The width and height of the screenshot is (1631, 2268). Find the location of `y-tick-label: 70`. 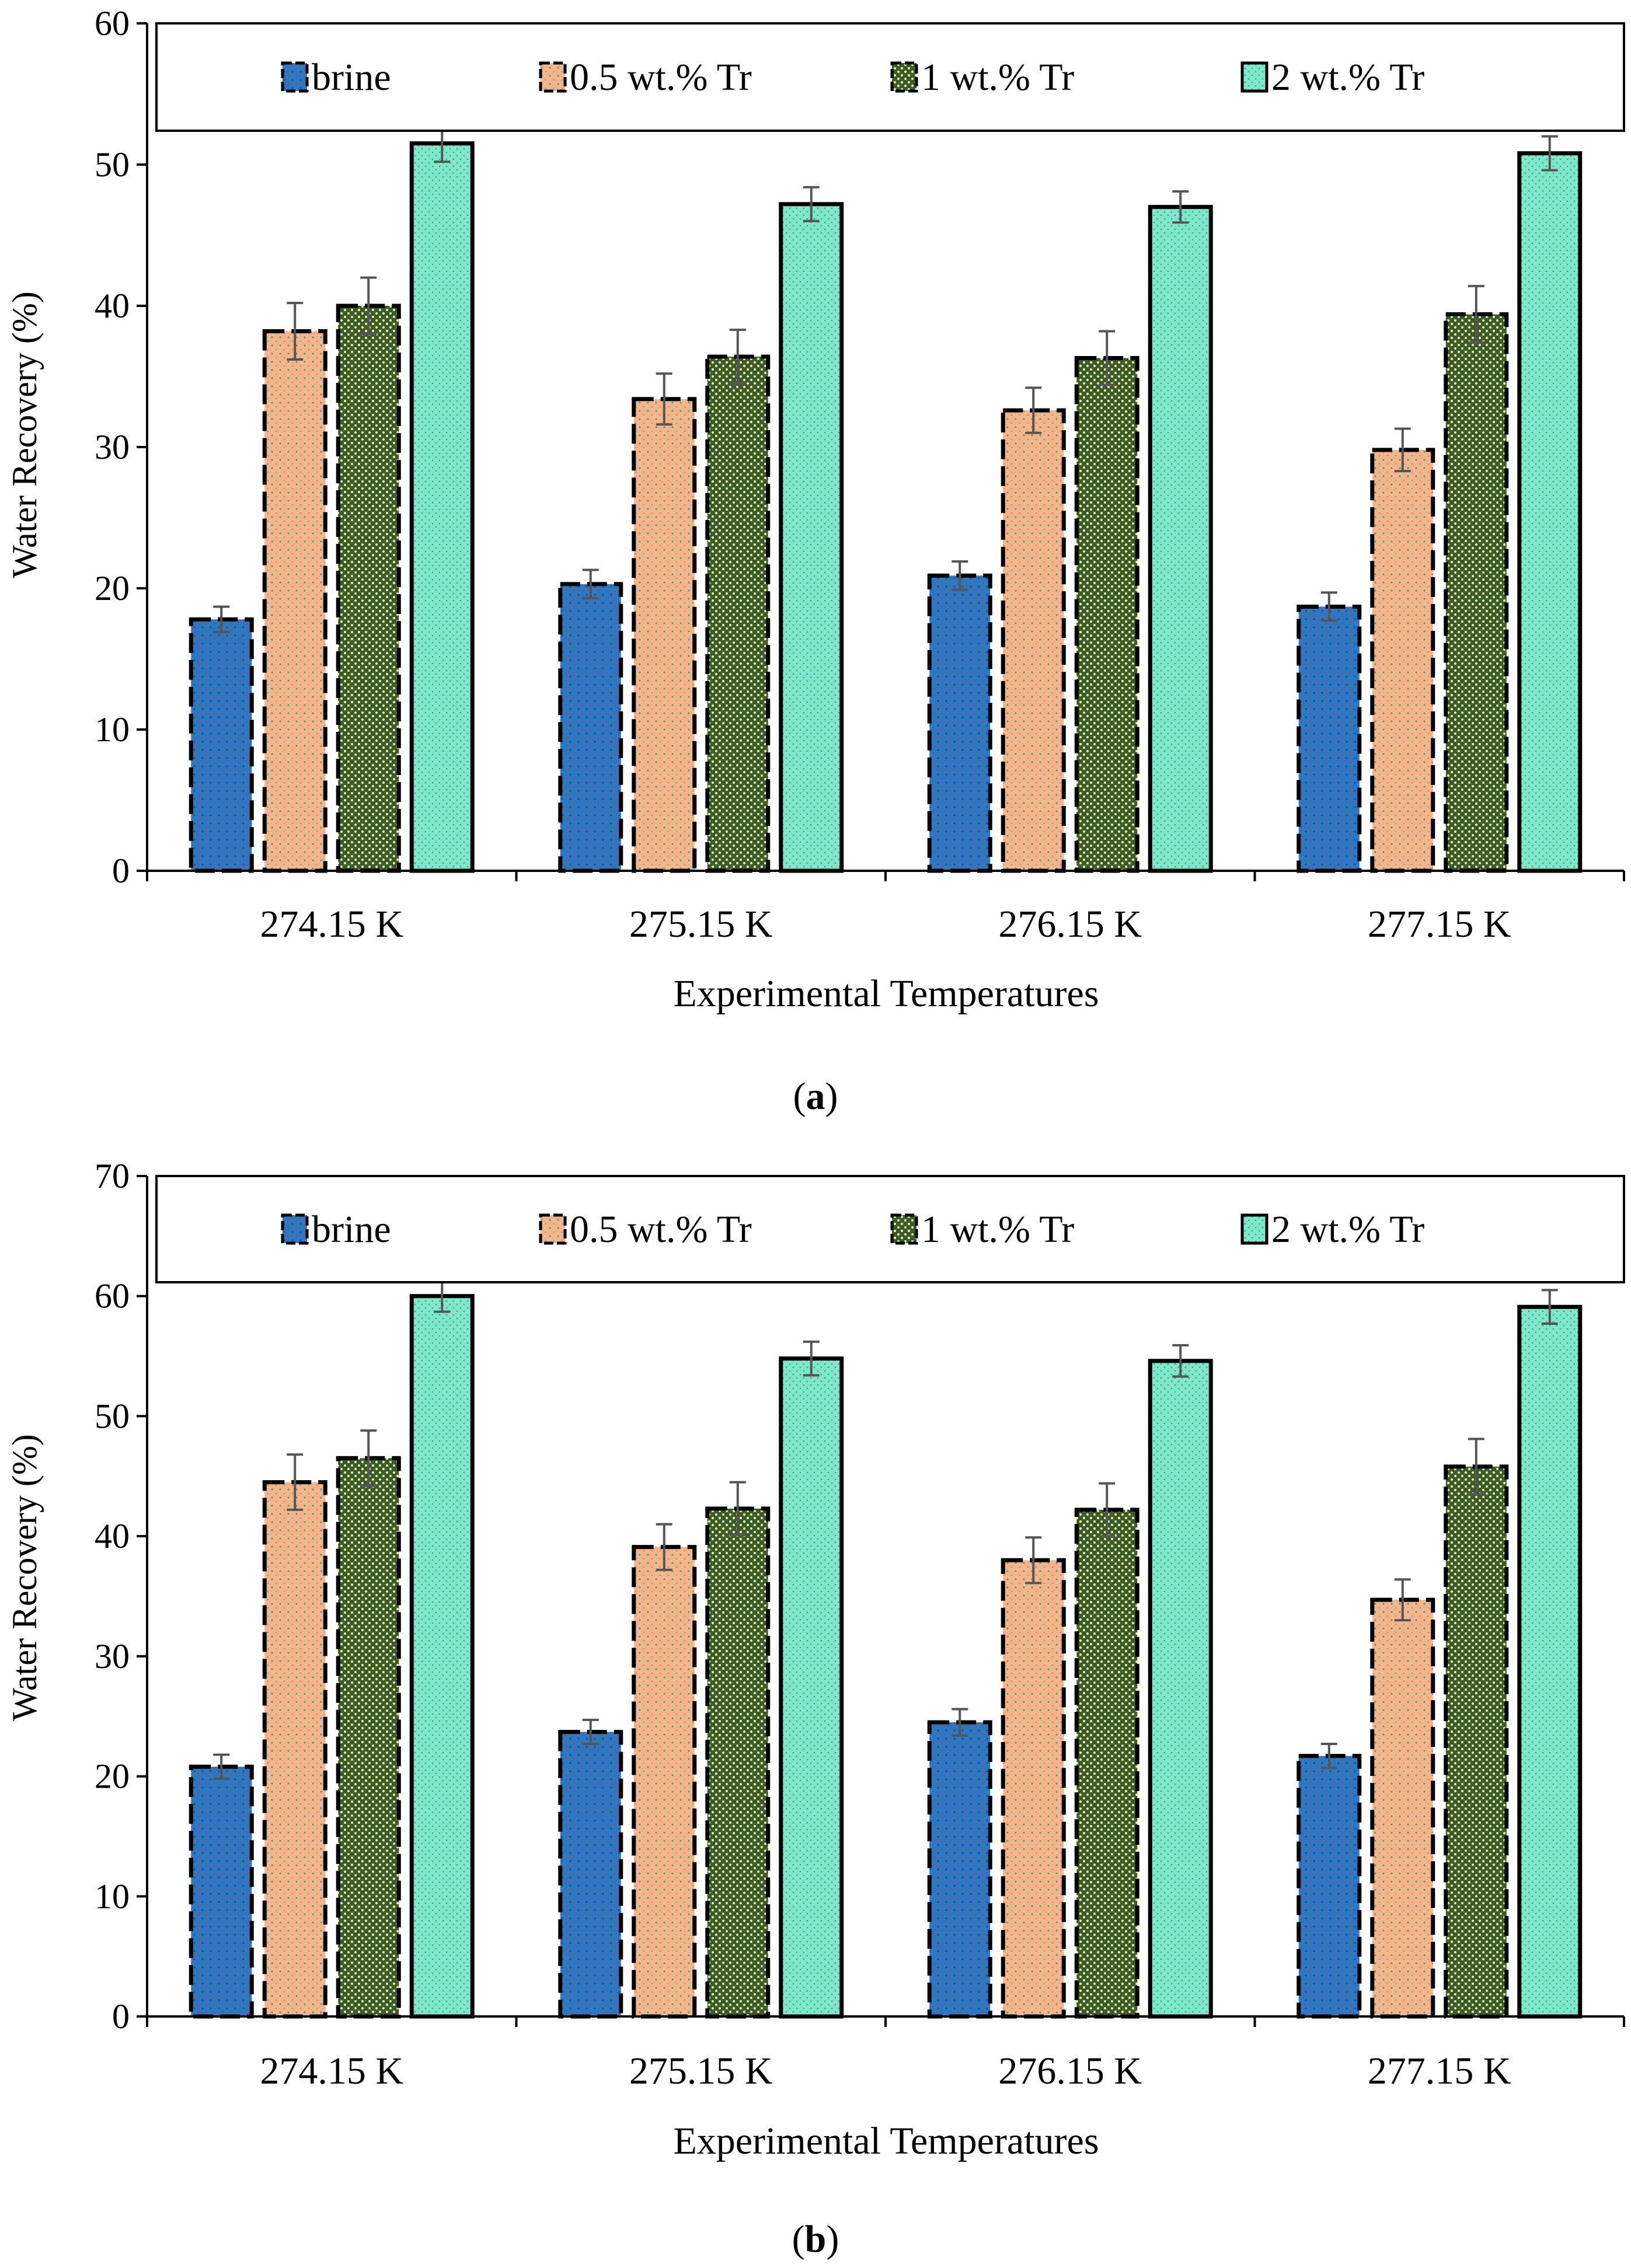

y-tick-label: 70 is located at coordinates (112, 1176).